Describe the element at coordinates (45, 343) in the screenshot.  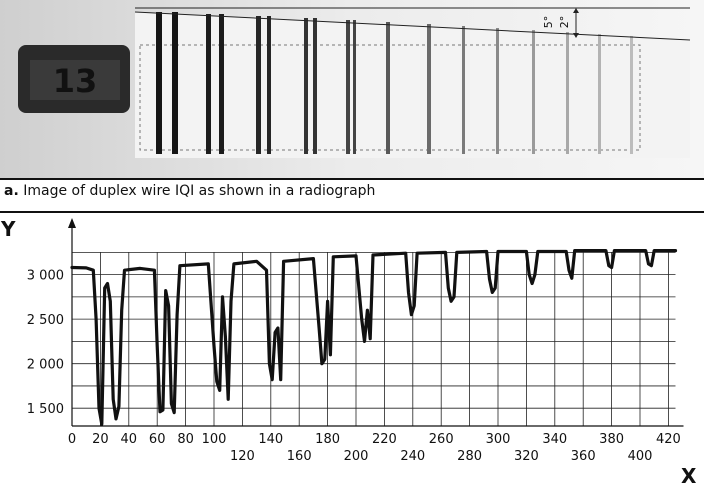
I see `y-tick-labels: 1 500 2 000 2 500 3 000` at that location.